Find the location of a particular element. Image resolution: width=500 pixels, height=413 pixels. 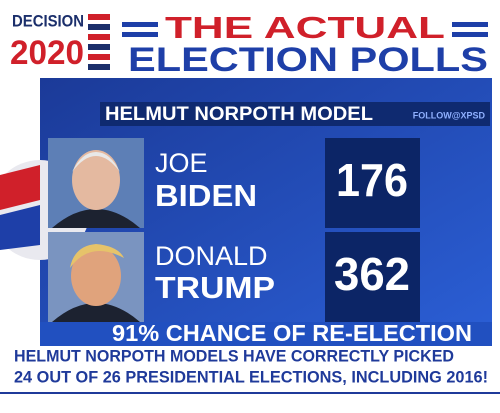

subheader-title: HELMUT NORPOTH MODEL is located at coordinates (239, 114).